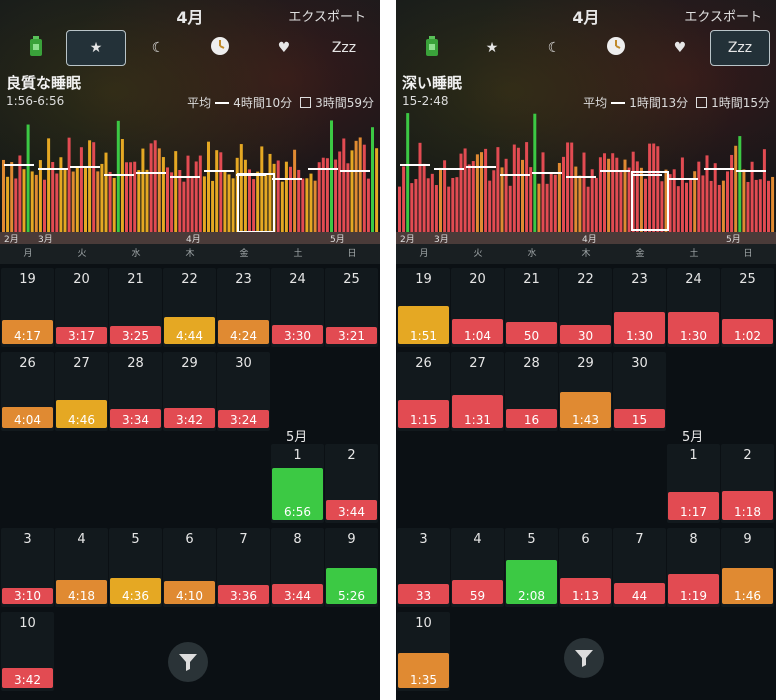 The image size is (776, 700). Describe the element at coordinates (81, 307) in the screenshot. I see `calendar-day: 20 3:17` at that location.